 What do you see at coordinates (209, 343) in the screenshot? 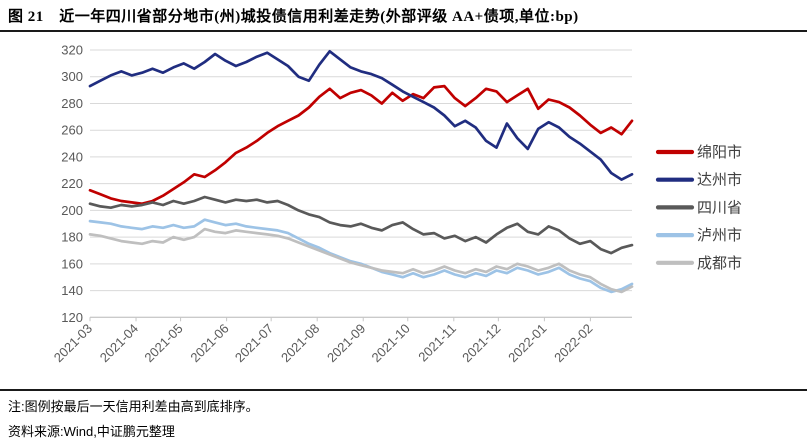
I see `x-tick-label: 2021-06` at bounding box center [209, 343].